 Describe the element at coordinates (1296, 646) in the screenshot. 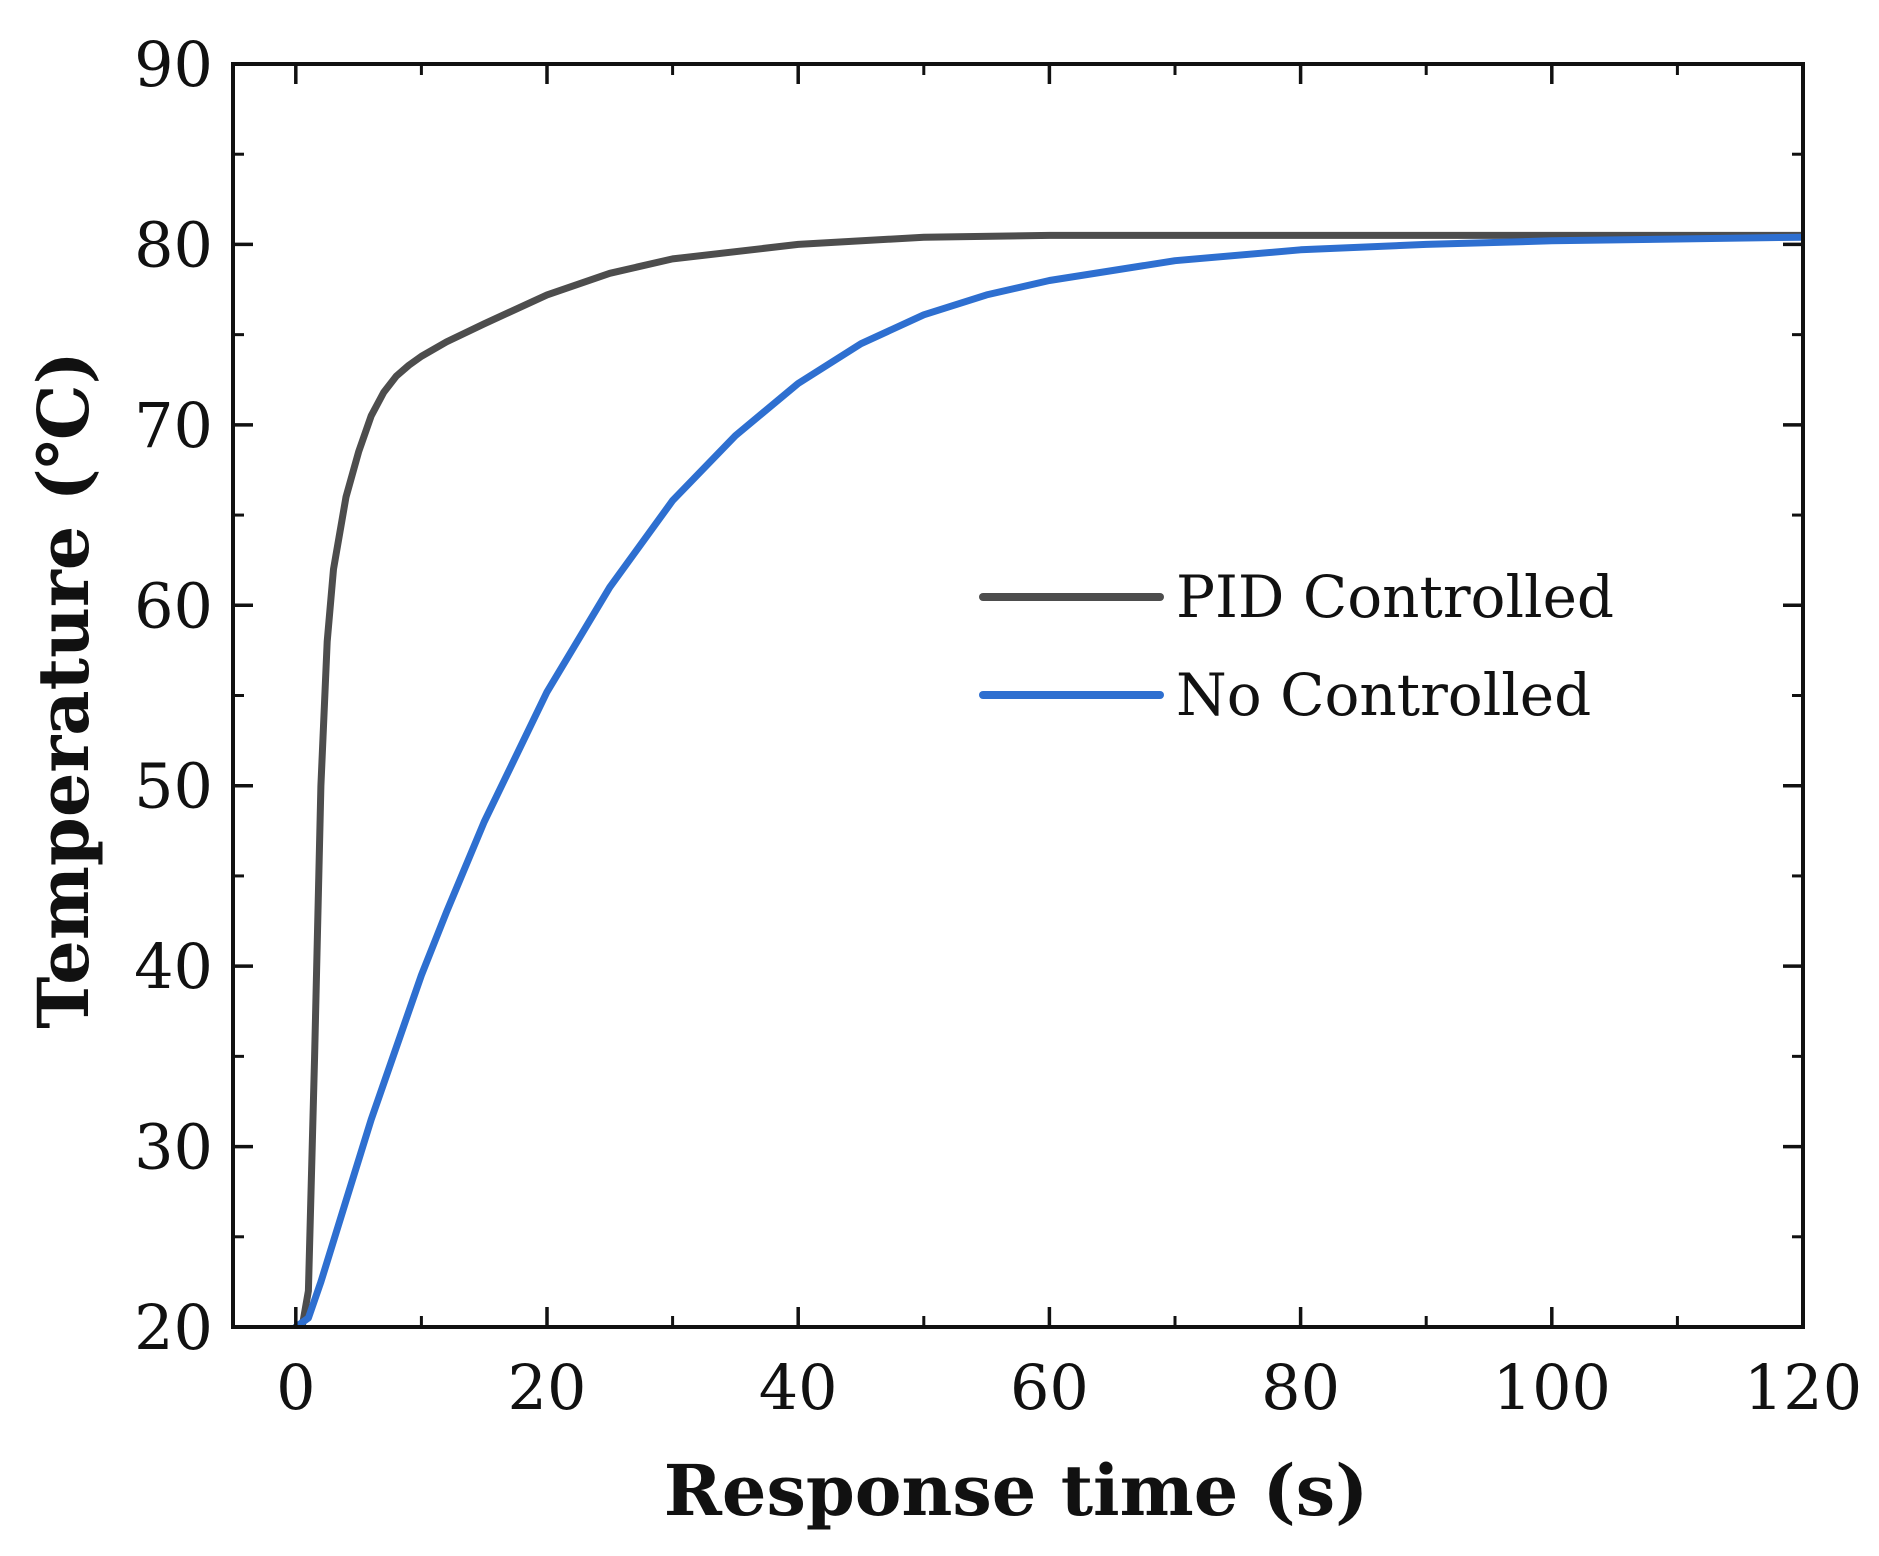

I see `legend: PID Controlled No Controlled` at that location.